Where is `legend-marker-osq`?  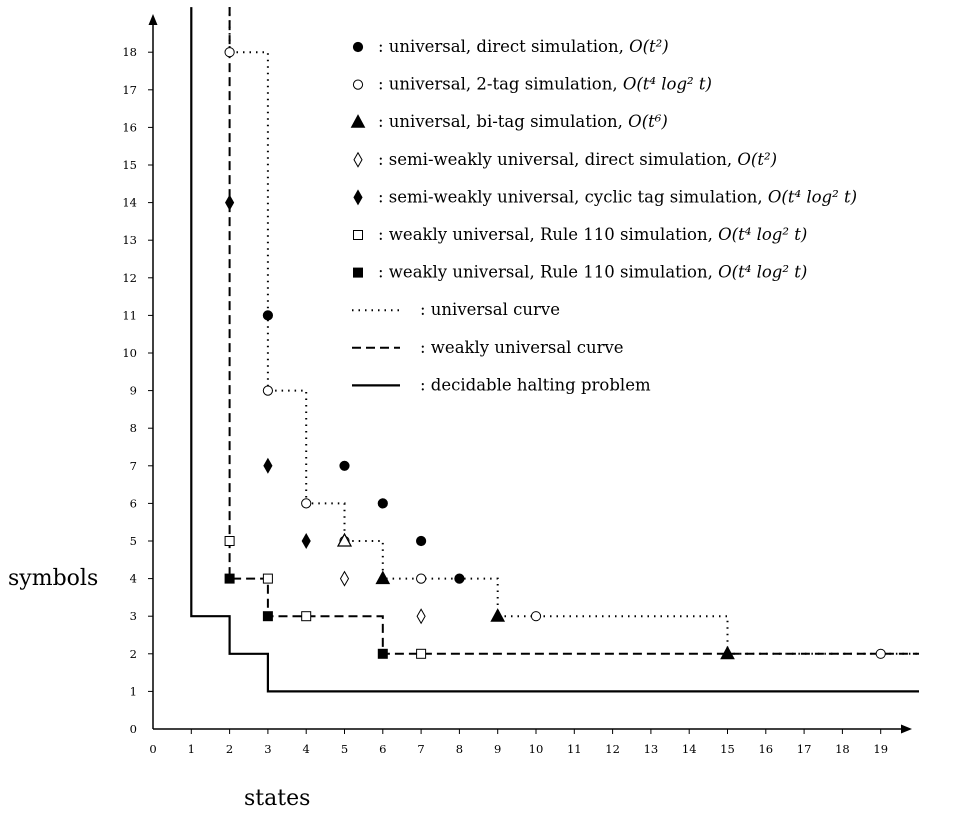
legend-marker-osq is located at coordinates (358, 235).